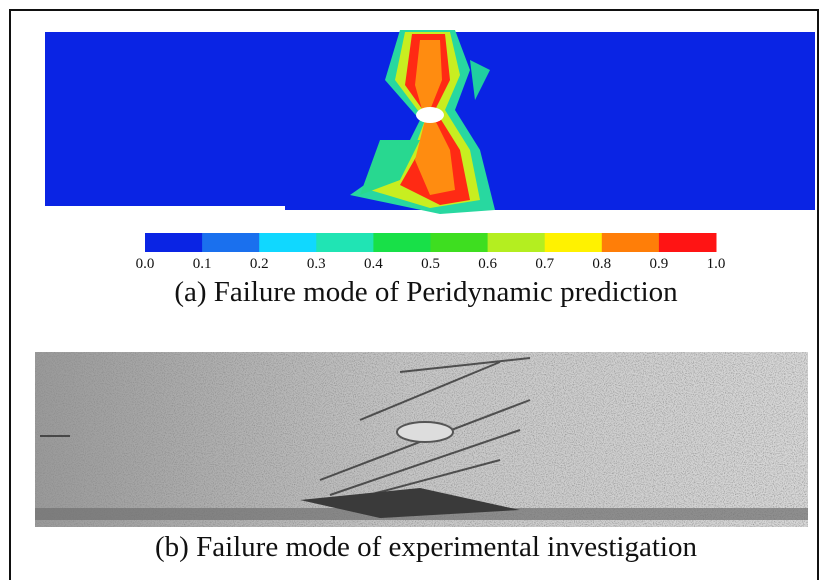  I want to click on colorbar-tick-label: 0.7, so click(544, 264).